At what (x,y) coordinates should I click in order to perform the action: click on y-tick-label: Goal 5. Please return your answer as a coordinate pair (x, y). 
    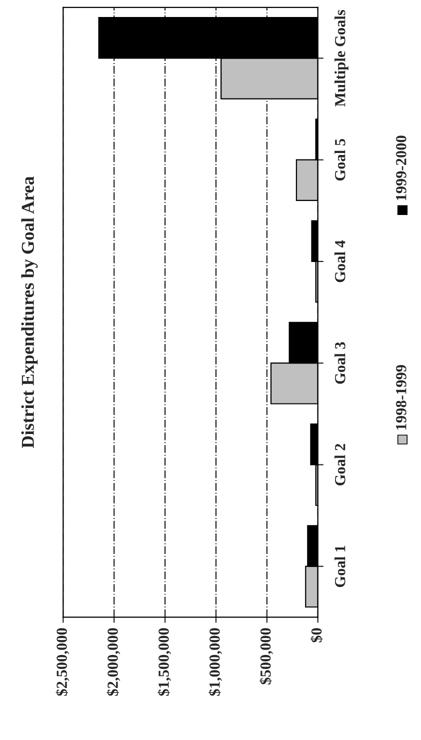
    Looking at the image, I should click on (340, 159).